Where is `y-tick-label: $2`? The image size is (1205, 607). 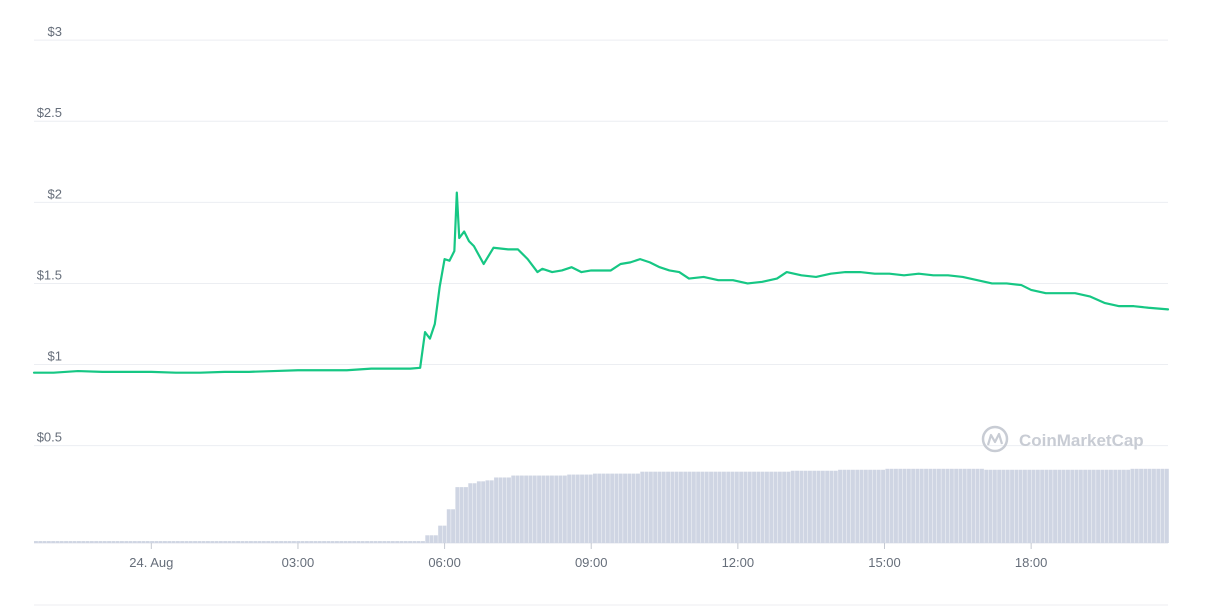 y-tick-label: $2 is located at coordinates (55, 193).